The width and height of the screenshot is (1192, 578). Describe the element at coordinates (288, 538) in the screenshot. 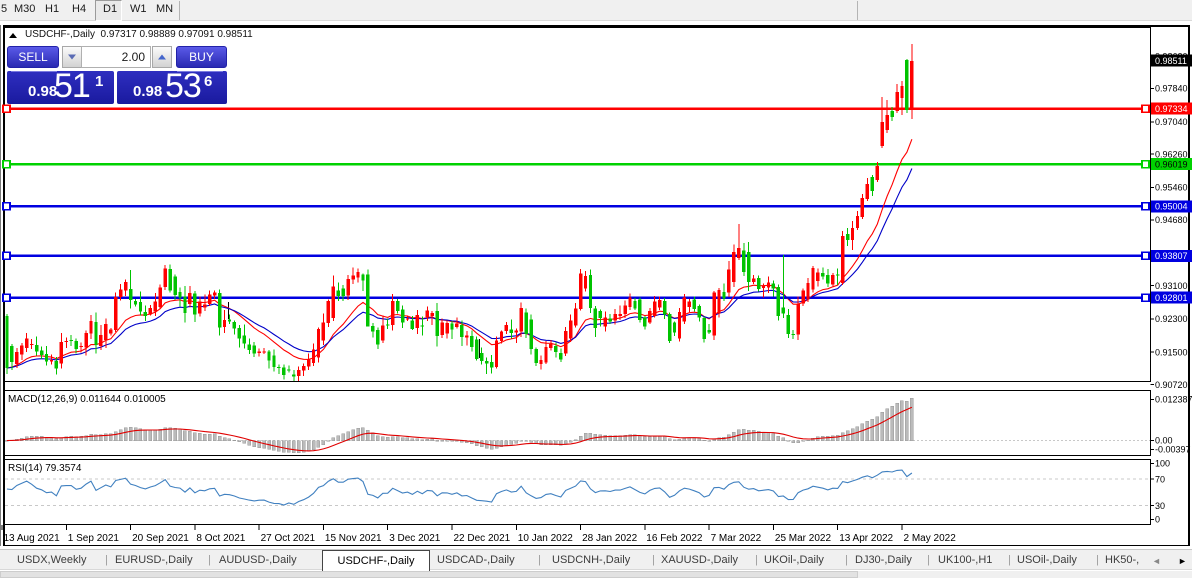

I see `svg-text: 27 Oct 2021` at that location.